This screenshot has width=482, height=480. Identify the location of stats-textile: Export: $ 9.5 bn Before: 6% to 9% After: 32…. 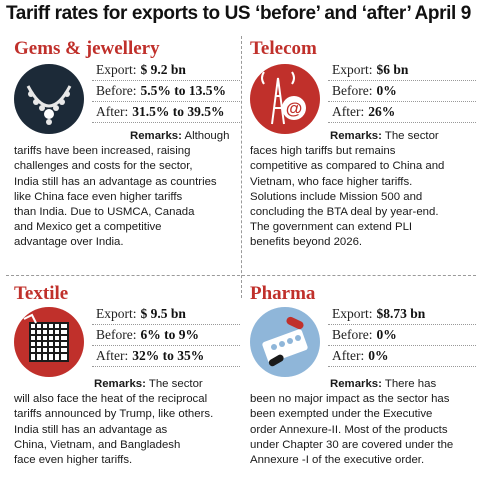
(166, 335).